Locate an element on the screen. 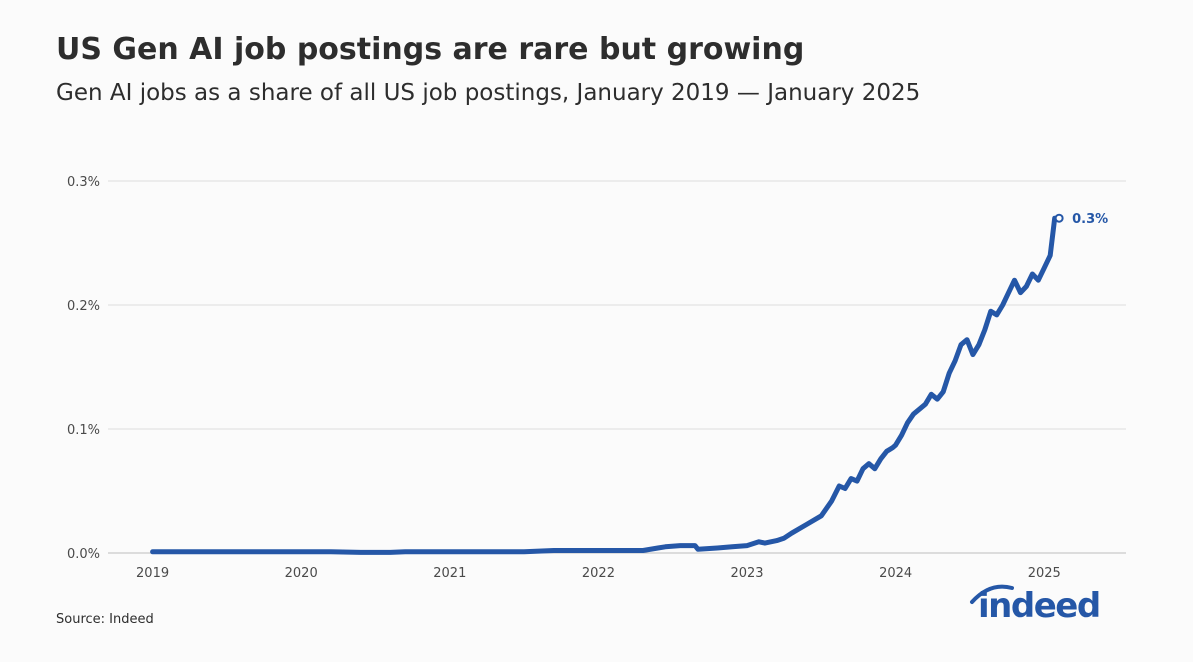 This screenshot has height=662, width=1193. indeed-logo: indeed is located at coordinates (1041, 605).